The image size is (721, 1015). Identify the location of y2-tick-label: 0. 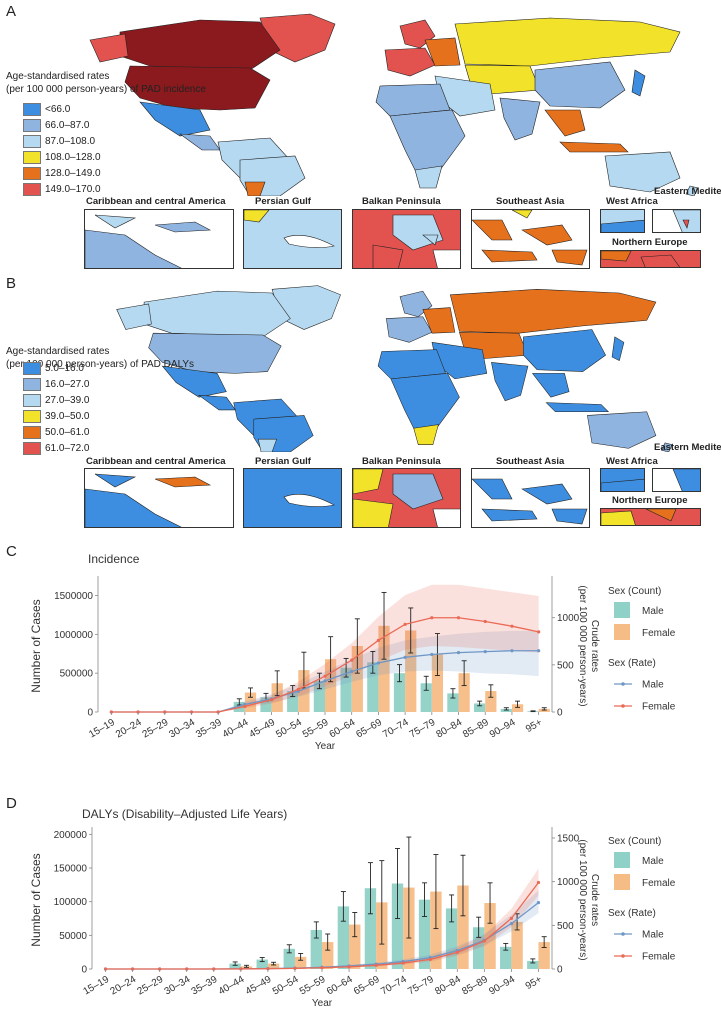
(560, 713).